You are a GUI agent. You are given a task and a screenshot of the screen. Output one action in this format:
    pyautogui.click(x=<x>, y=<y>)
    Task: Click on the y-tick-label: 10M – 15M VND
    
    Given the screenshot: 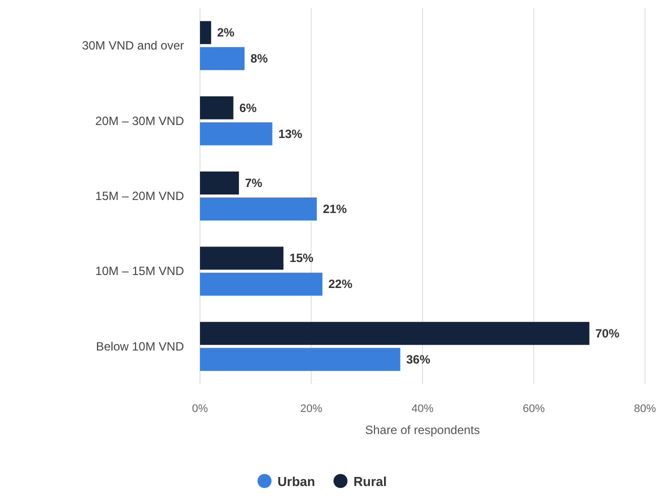 What is the action you would take?
    pyautogui.click(x=139, y=271)
    